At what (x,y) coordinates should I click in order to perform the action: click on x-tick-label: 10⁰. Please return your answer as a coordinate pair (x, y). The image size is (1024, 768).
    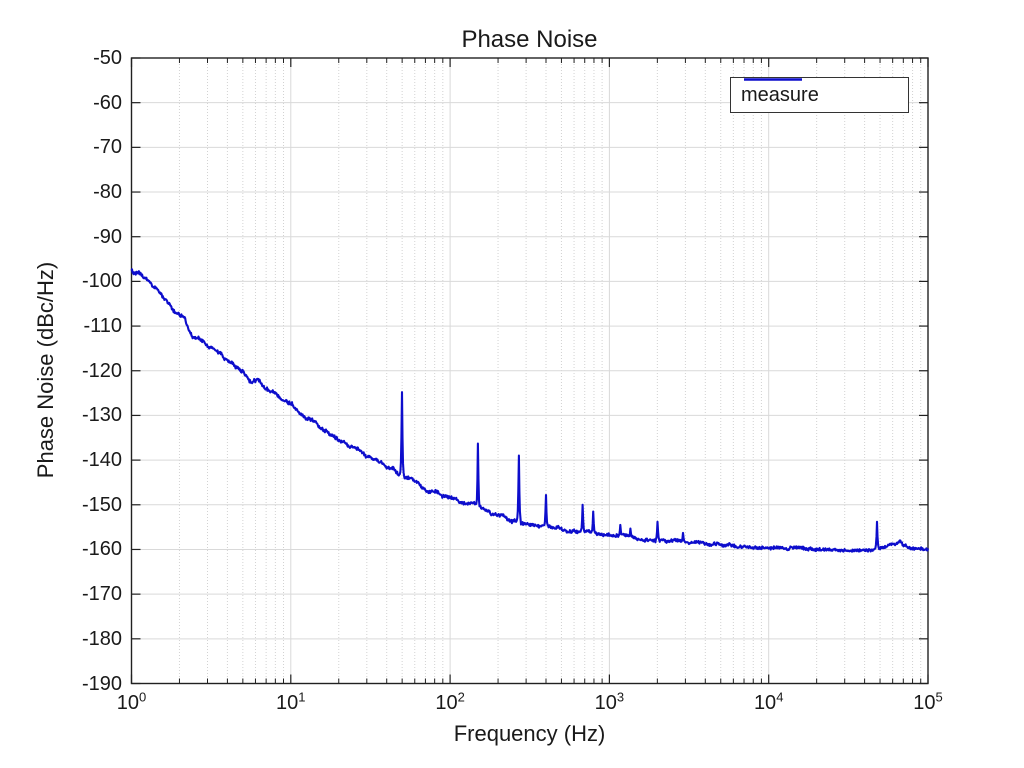
    Looking at the image, I should click on (131, 701).